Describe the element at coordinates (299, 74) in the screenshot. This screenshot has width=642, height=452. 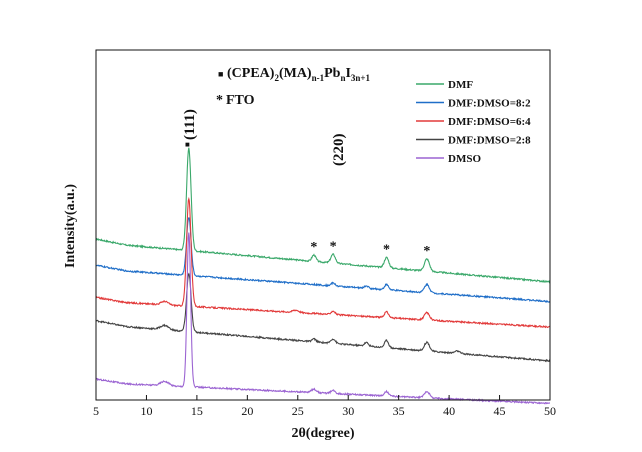
I see `phase-label: (CPEA)2(MA)n-1PbnI3n+1` at that location.